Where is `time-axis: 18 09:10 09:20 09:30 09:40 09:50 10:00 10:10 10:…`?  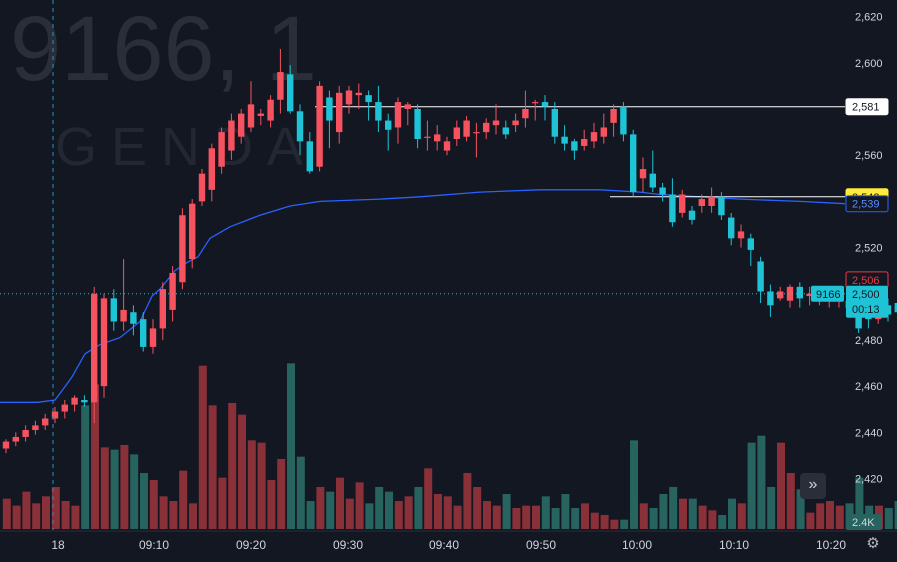 time-axis: 18 09:10 09:20 09:30 09:40 09:50 10:00 10:10 10:… is located at coordinates (448, 541).